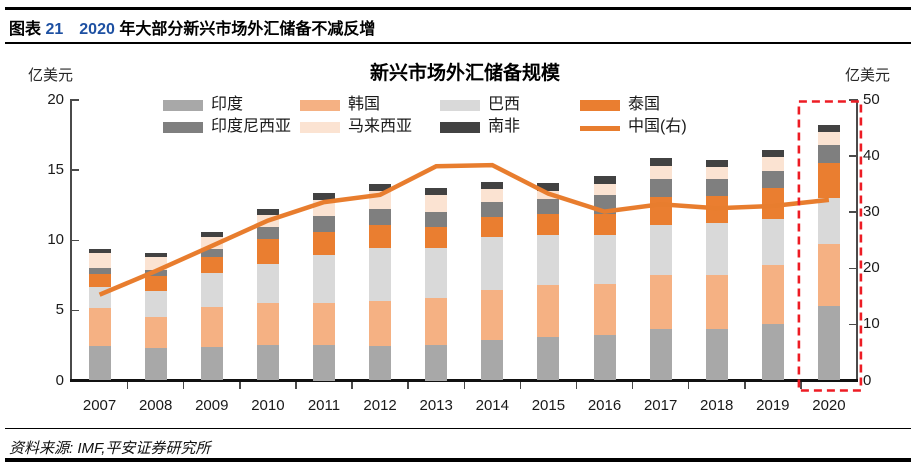  What do you see at coordinates (155, 364) in the screenshot?
I see `bar-segment-印度-2008` at bounding box center [155, 364].